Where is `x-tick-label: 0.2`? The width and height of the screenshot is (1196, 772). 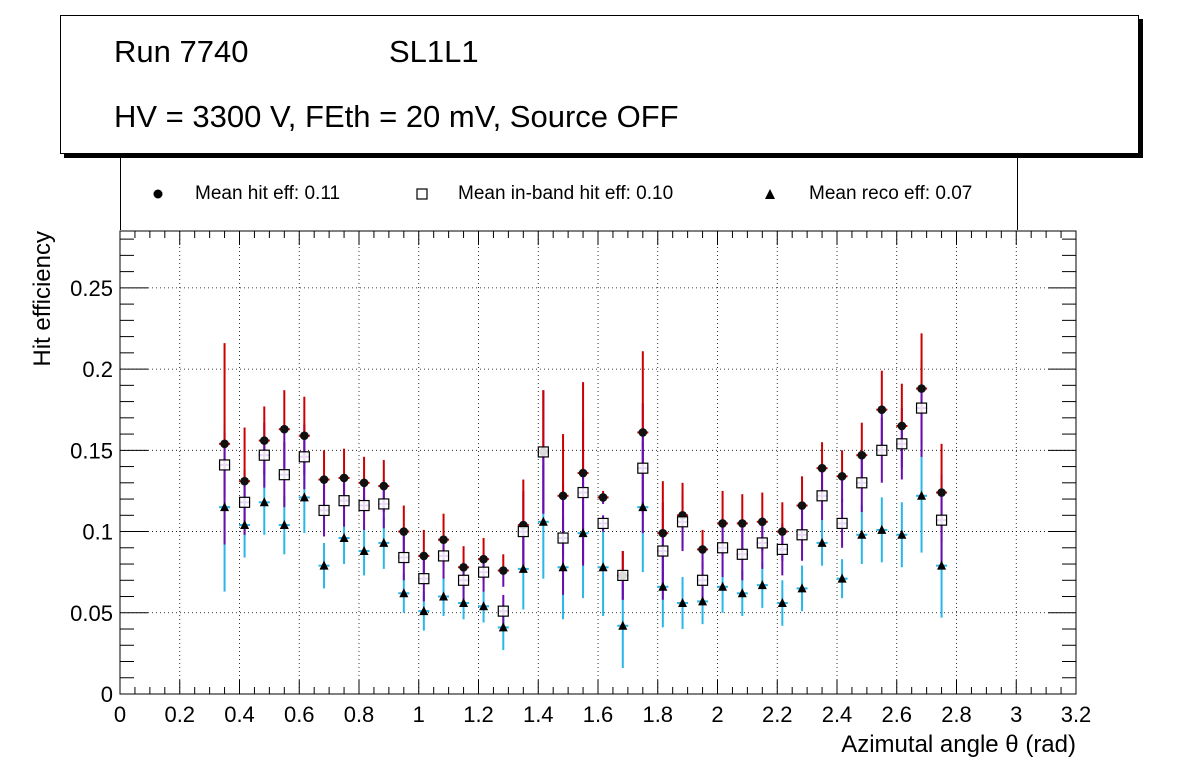 x-tick-label: 0.2 is located at coordinates (179, 714).